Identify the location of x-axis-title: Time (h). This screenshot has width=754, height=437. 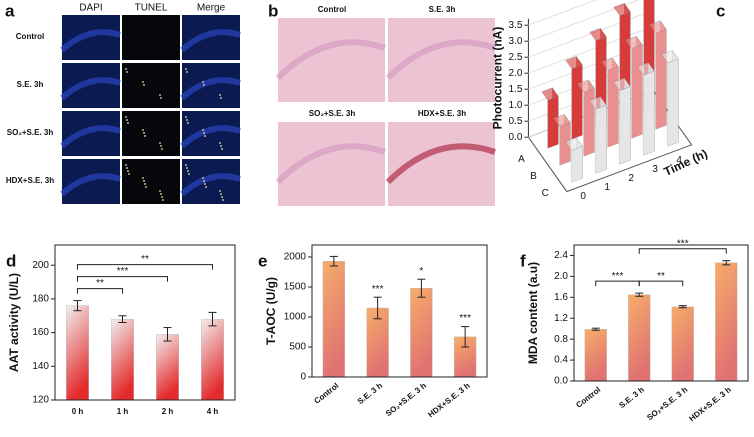
(686, 162).